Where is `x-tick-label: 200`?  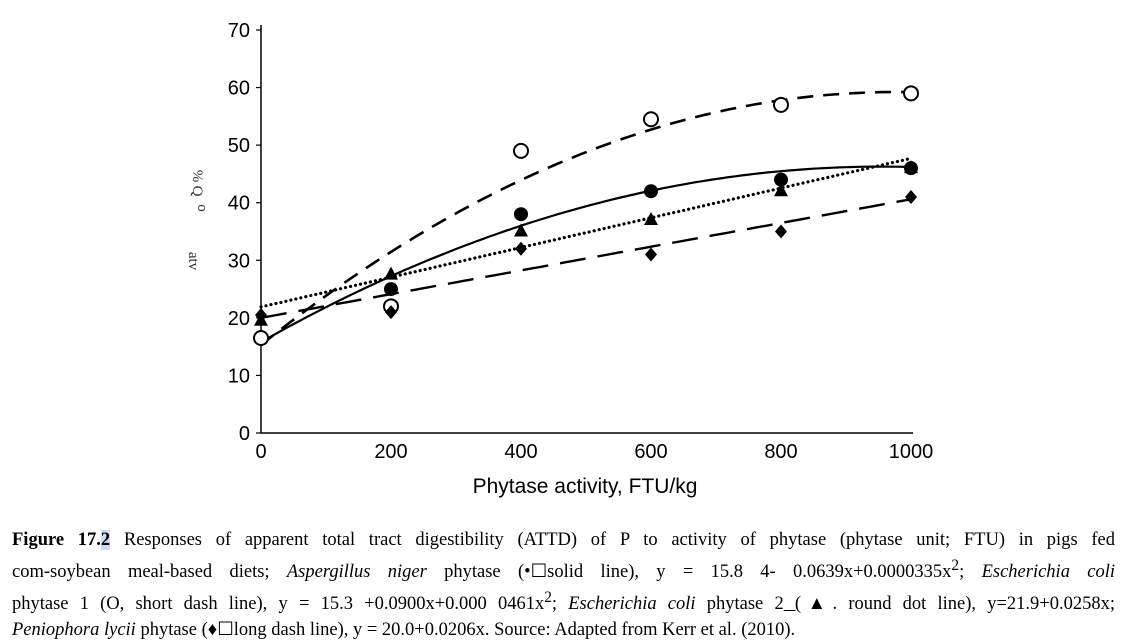
x-tick-label: 200 is located at coordinates (390, 452).